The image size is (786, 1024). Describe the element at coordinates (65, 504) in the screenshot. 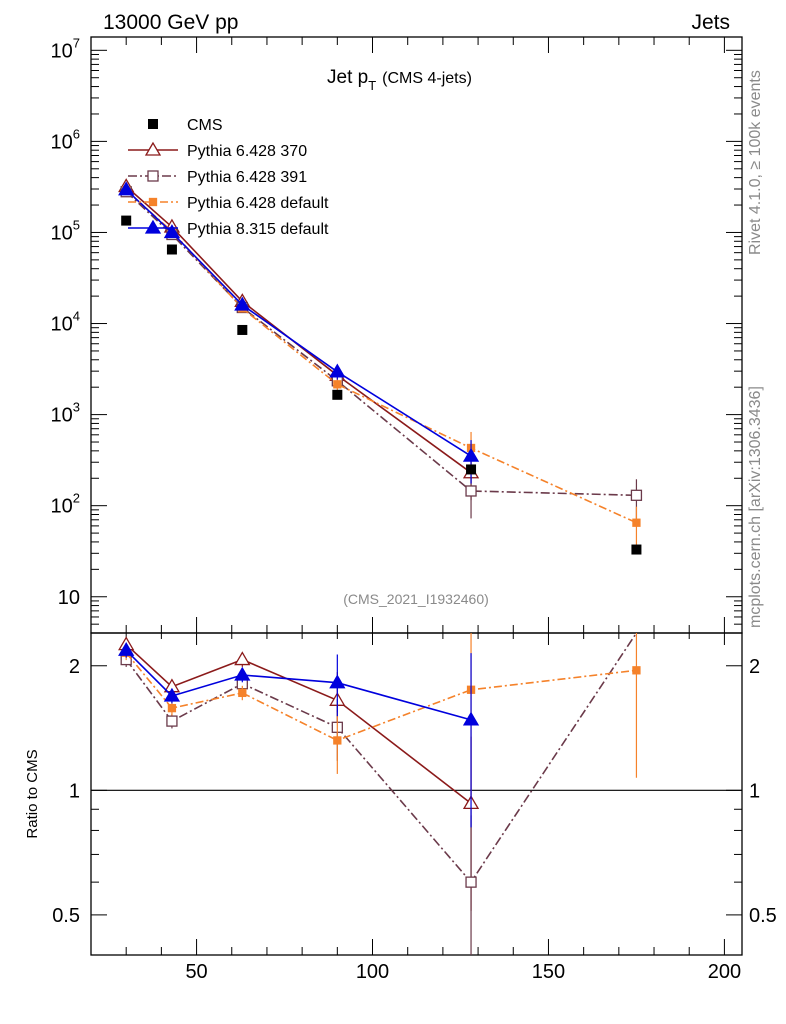

I see `y-tick-label: 10²` at that location.